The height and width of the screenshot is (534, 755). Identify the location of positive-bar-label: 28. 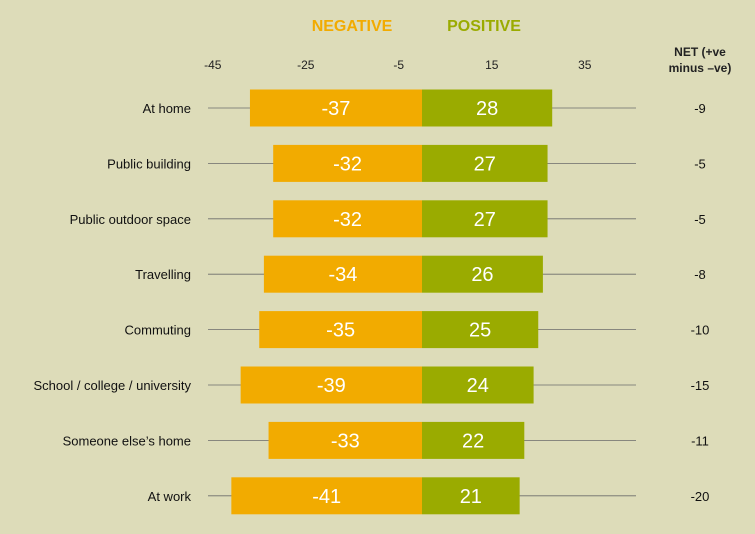
(487, 109).